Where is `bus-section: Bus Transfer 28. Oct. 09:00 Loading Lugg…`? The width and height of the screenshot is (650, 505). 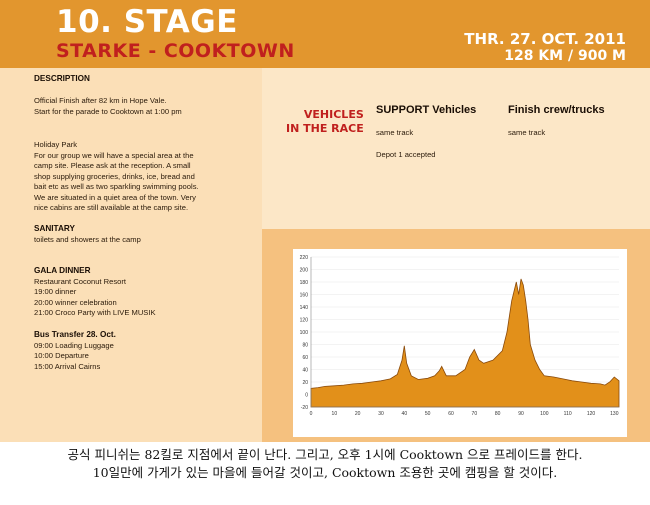
bus-section: Bus Transfer 28. Oct. 09:00 Loading Lugg… is located at coordinates (145, 351).